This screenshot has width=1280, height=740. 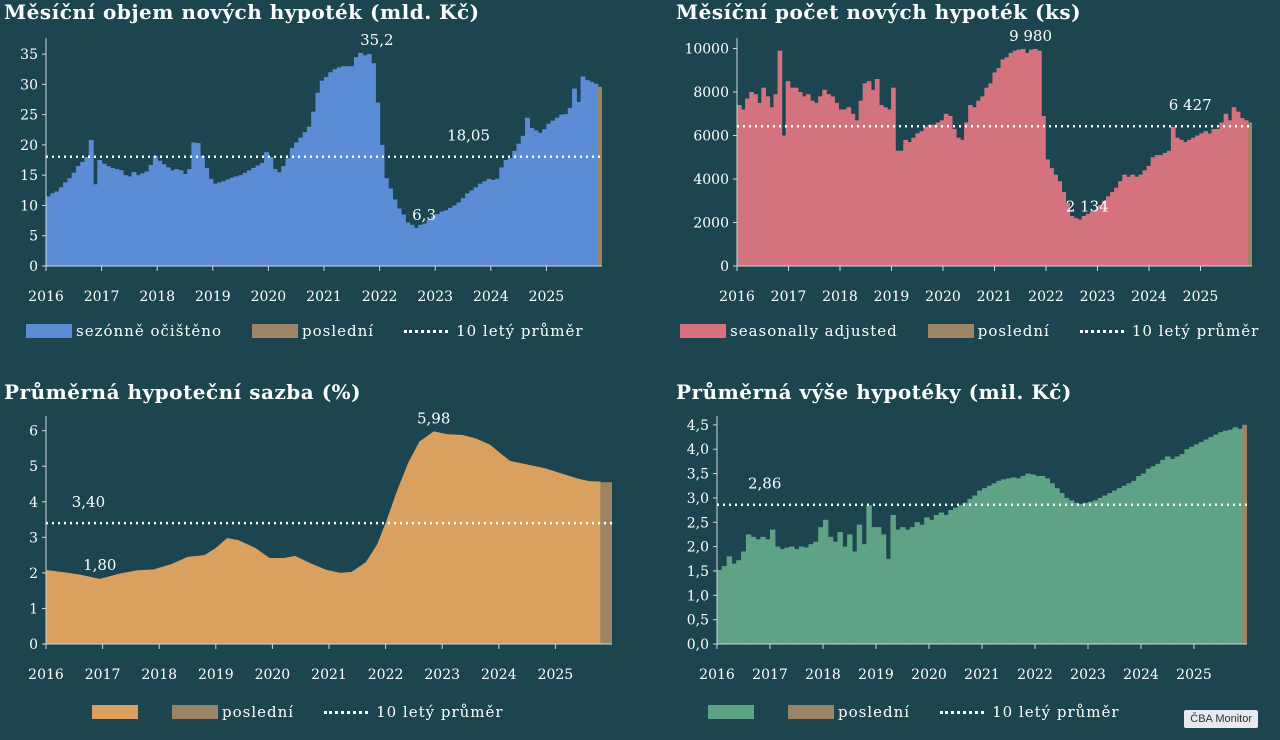 What do you see at coordinates (1087, 207) in the screenshot?
I see `data-label: 2 134` at bounding box center [1087, 207].